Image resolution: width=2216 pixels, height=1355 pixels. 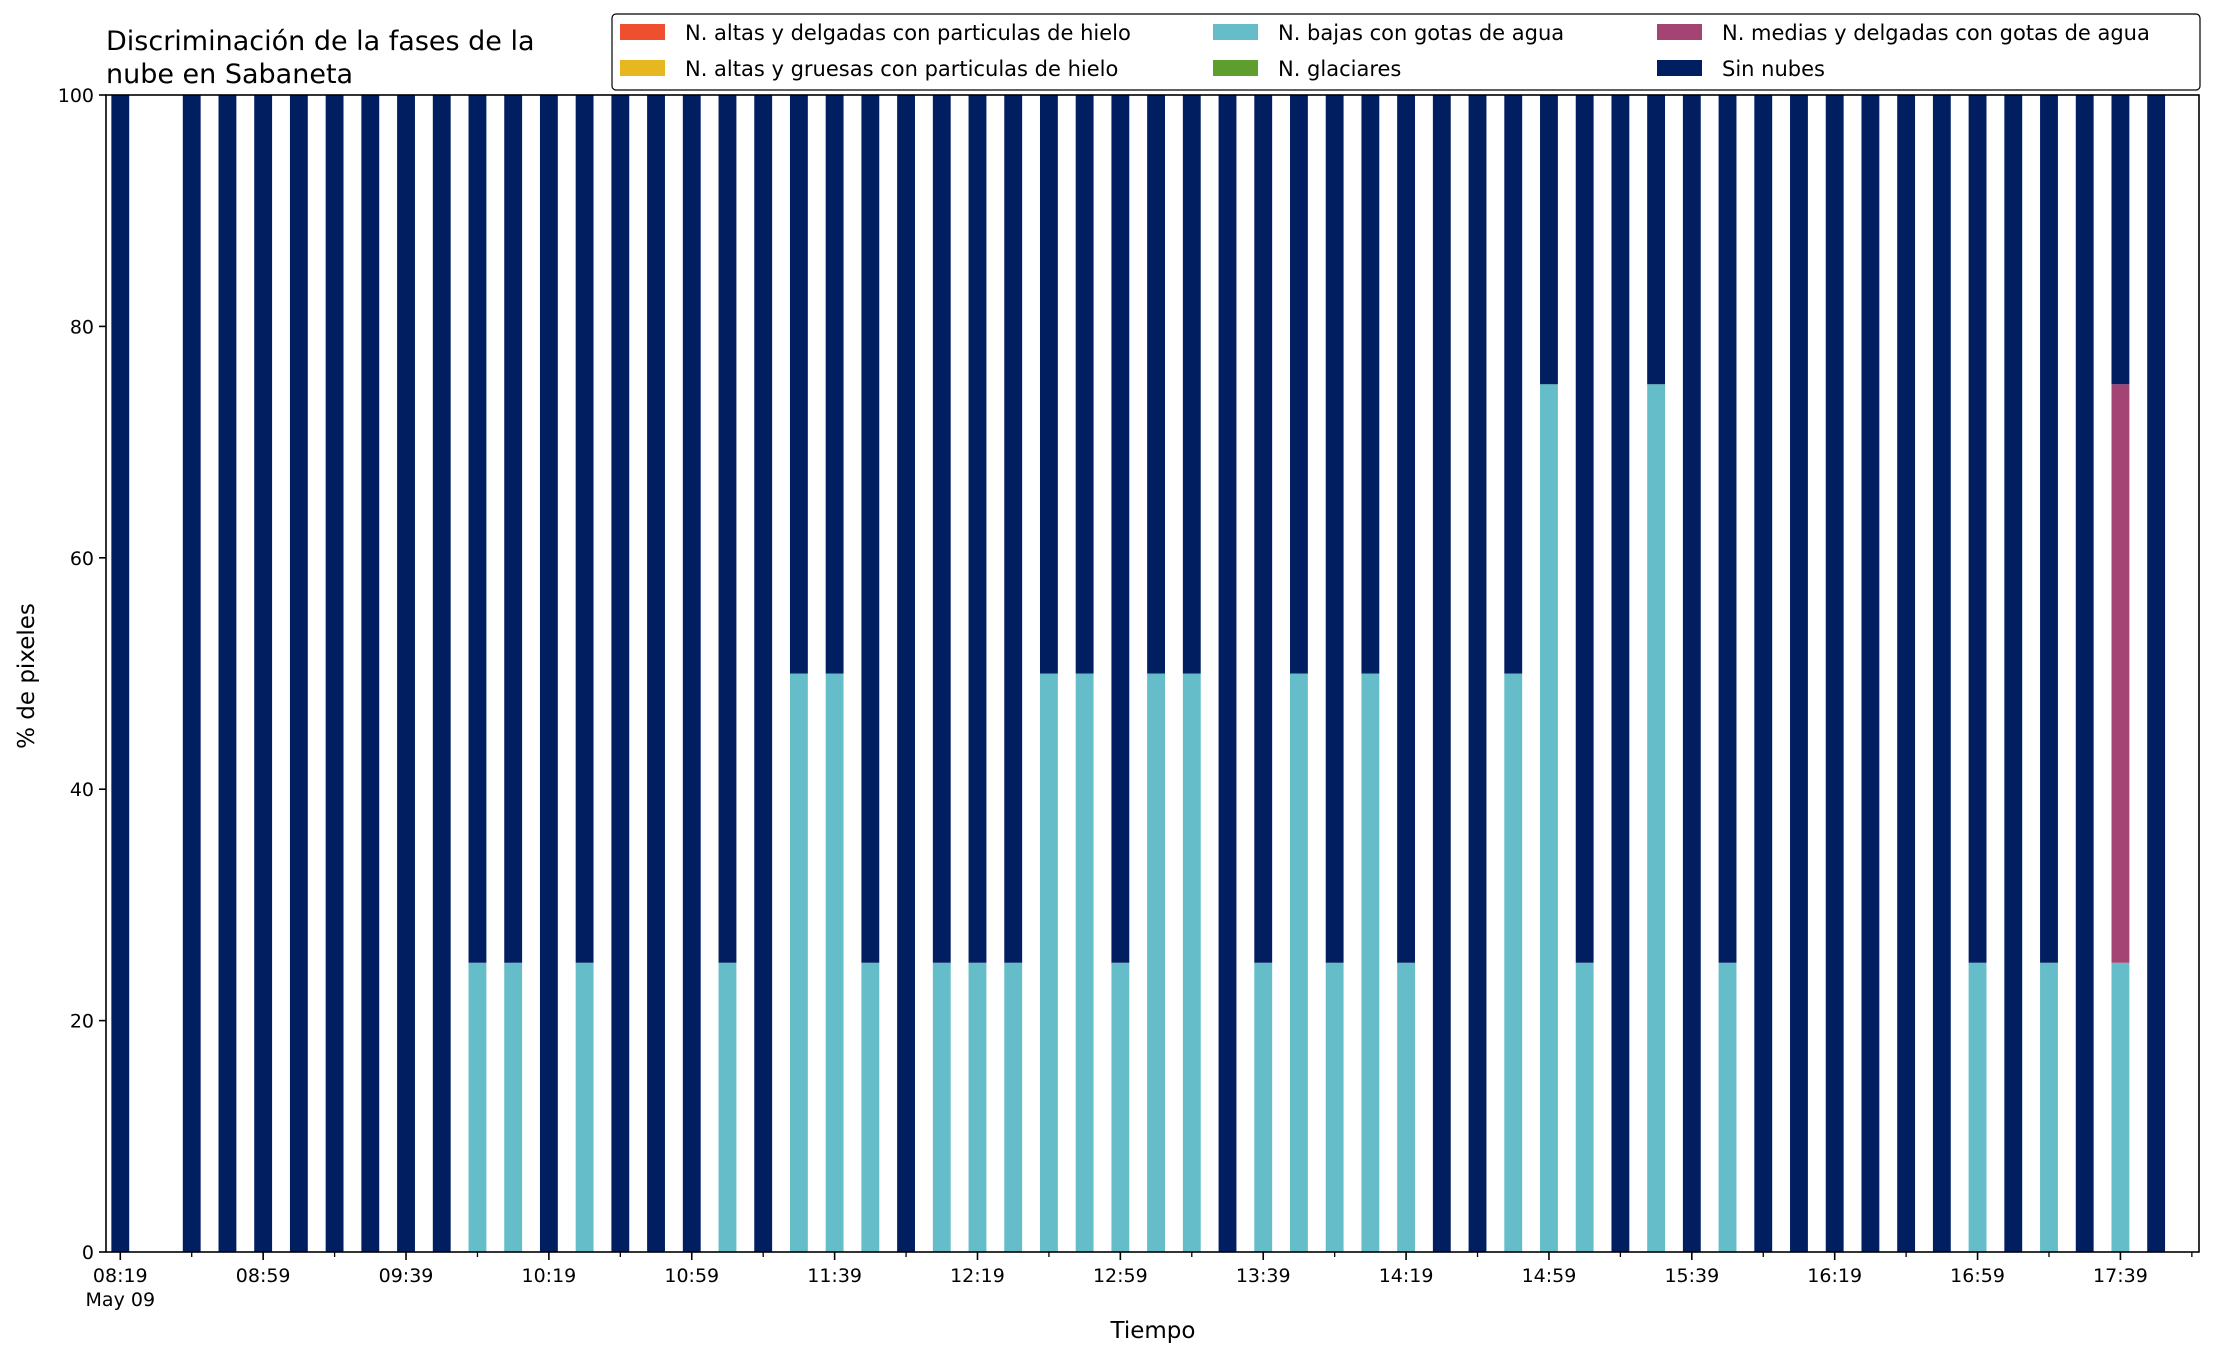 I want to click on chart-title-line-1: Discriminación de la fases de la, so click(x=320, y=41).